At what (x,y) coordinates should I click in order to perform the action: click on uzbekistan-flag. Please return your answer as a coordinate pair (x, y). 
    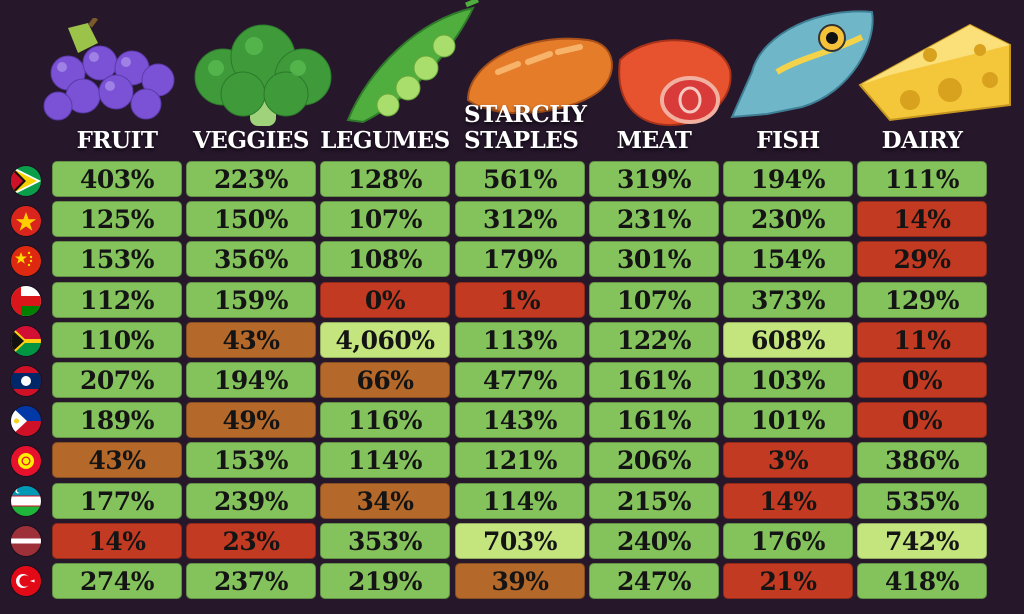
    Looking at the image, I should click on (26, 501).